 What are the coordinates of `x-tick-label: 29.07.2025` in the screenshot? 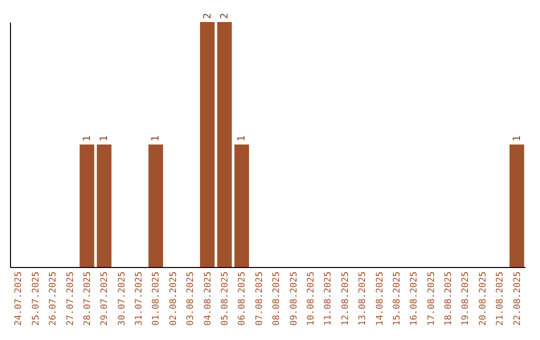 It's located at (105, 299).